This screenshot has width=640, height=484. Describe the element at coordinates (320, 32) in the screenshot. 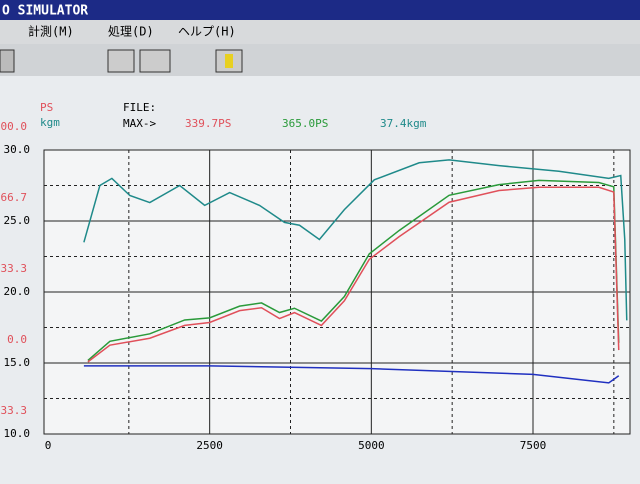

I see `menu-bar` at that location.